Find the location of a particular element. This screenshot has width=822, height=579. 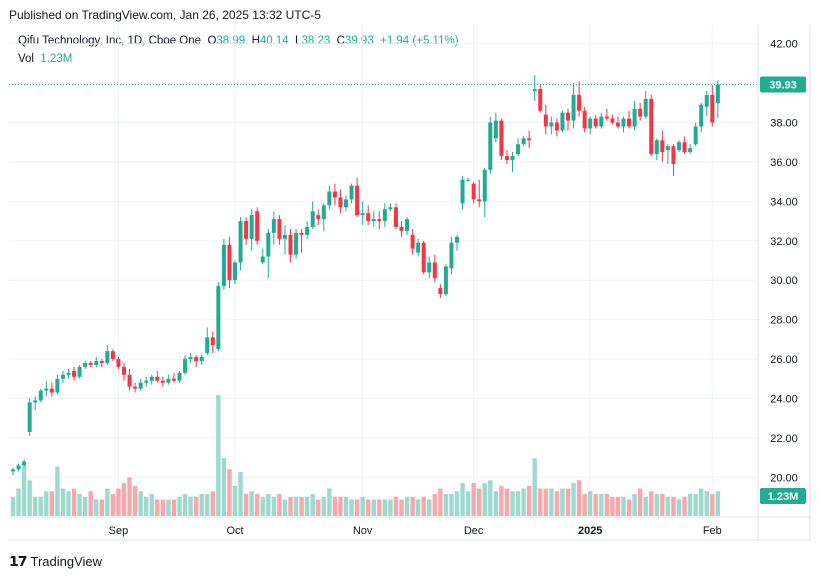

volume-badge: 1.23M is located at coordinates (783, 496).